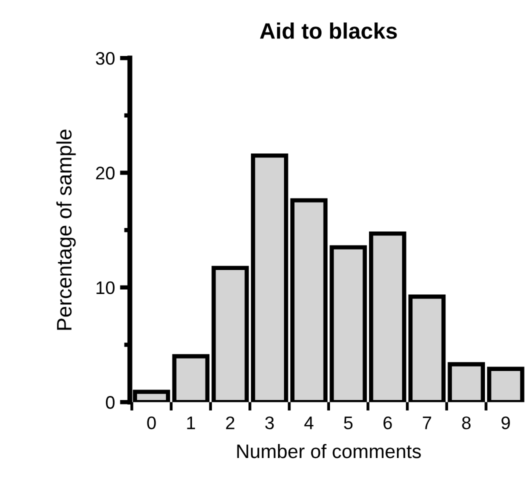 The width and height of the screenshot is (530, 488). Describe the element at coordinates (105, 58) in the screenshot. I see `y-tick-label: 30` at that location.